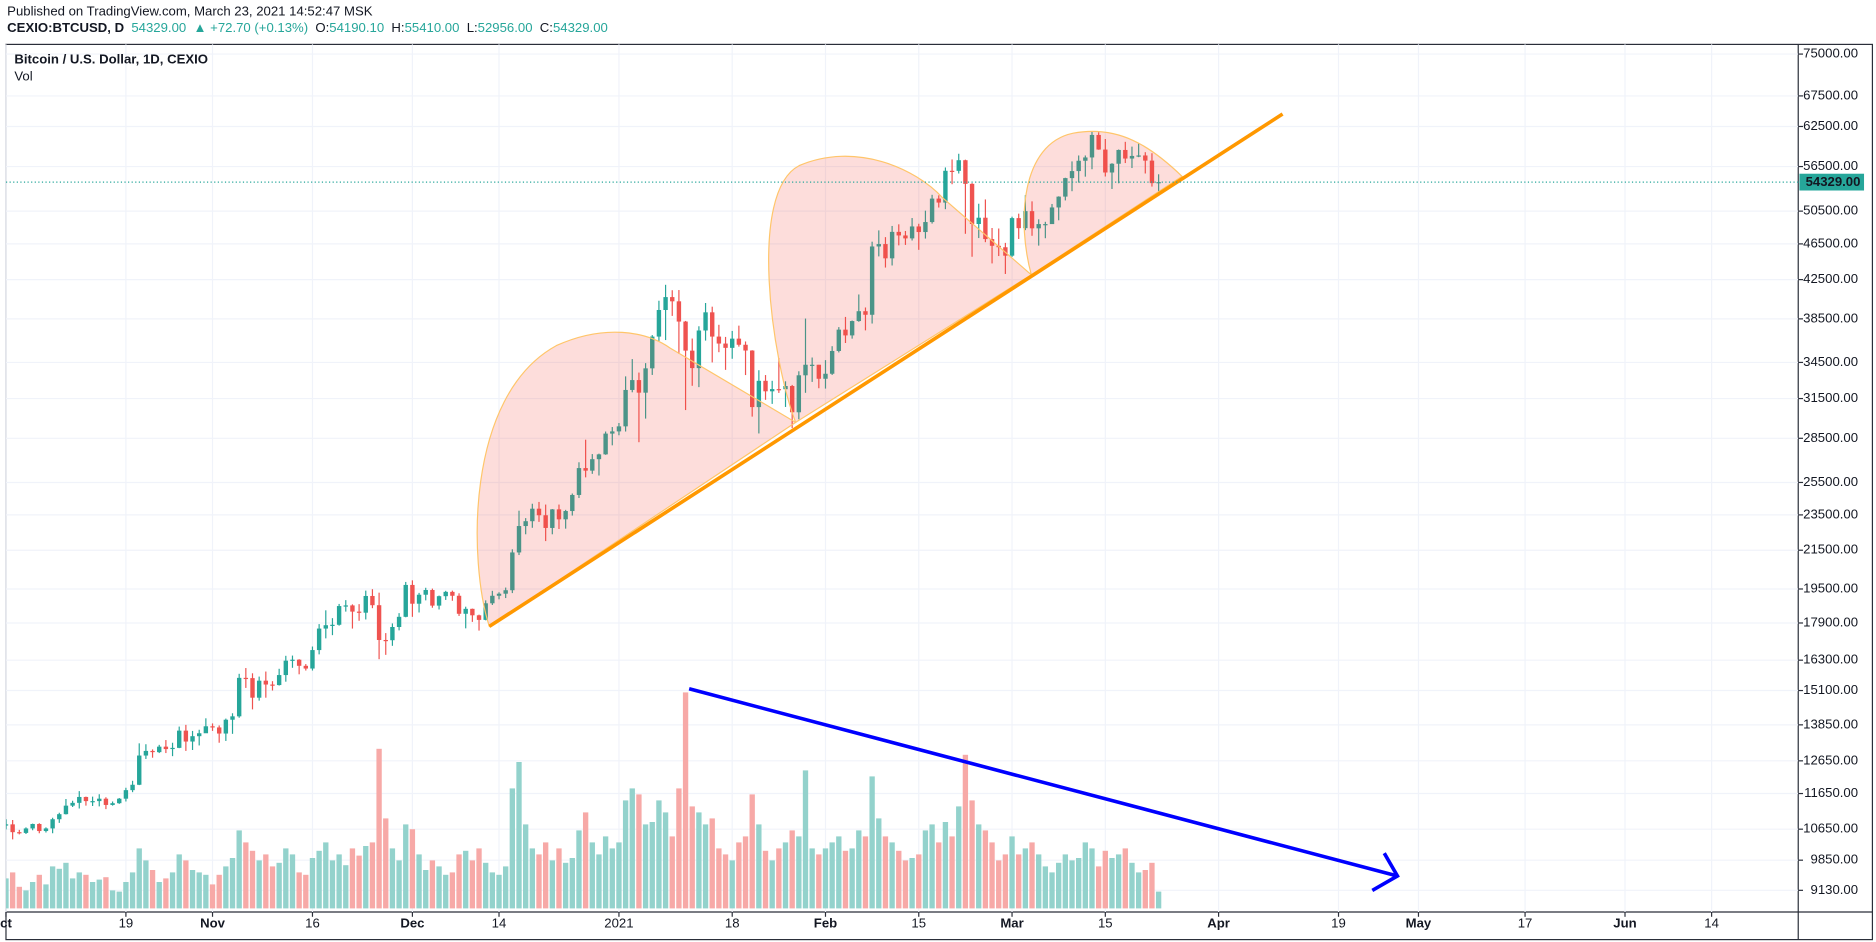 The image size is (1876, 942). Describe the element at coordinates (1830, 513) in the screenshot. I see `y-tick-label: 23500.00` at that location.